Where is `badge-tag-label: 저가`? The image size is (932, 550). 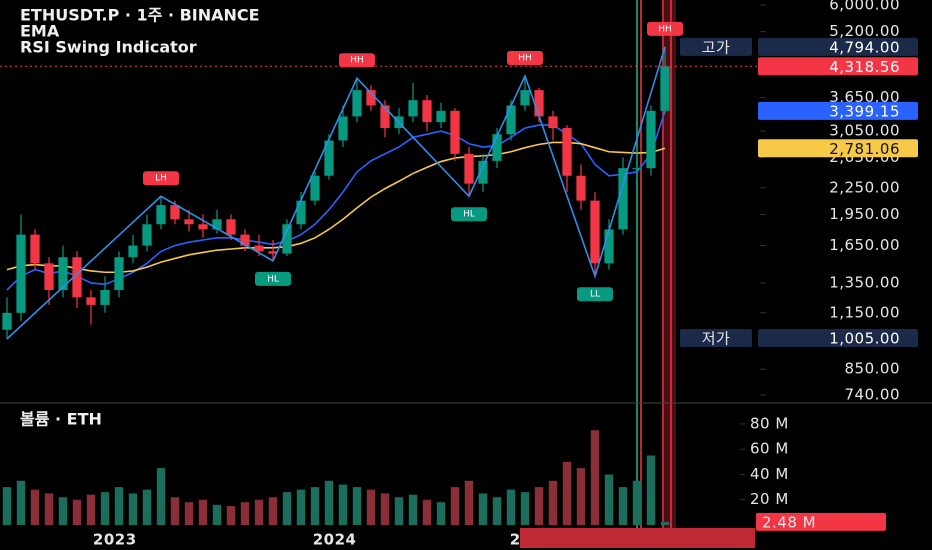
badge-tag-label: 저가 is located at coordinates (716, 338).